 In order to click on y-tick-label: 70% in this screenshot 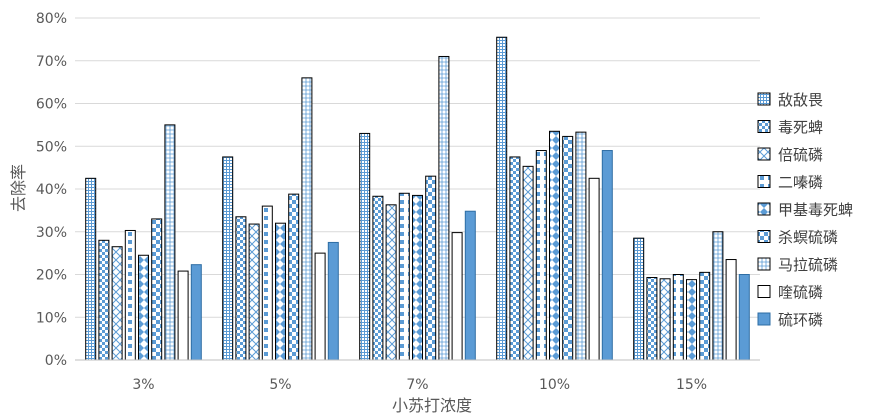, I will do `click(51, 62)`.